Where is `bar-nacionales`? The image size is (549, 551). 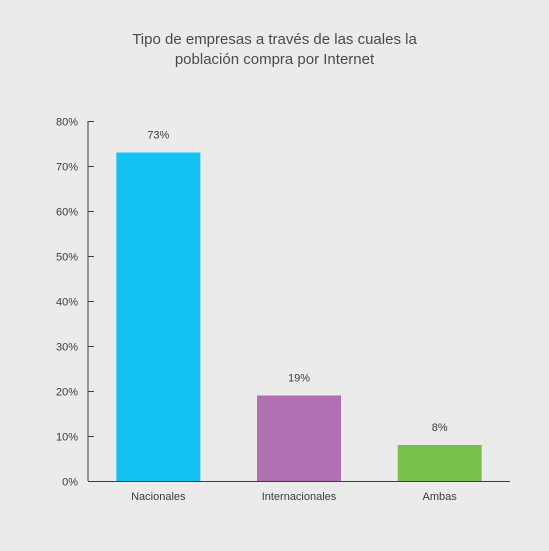
bar-nacionales is located at coordinates (158, 316).